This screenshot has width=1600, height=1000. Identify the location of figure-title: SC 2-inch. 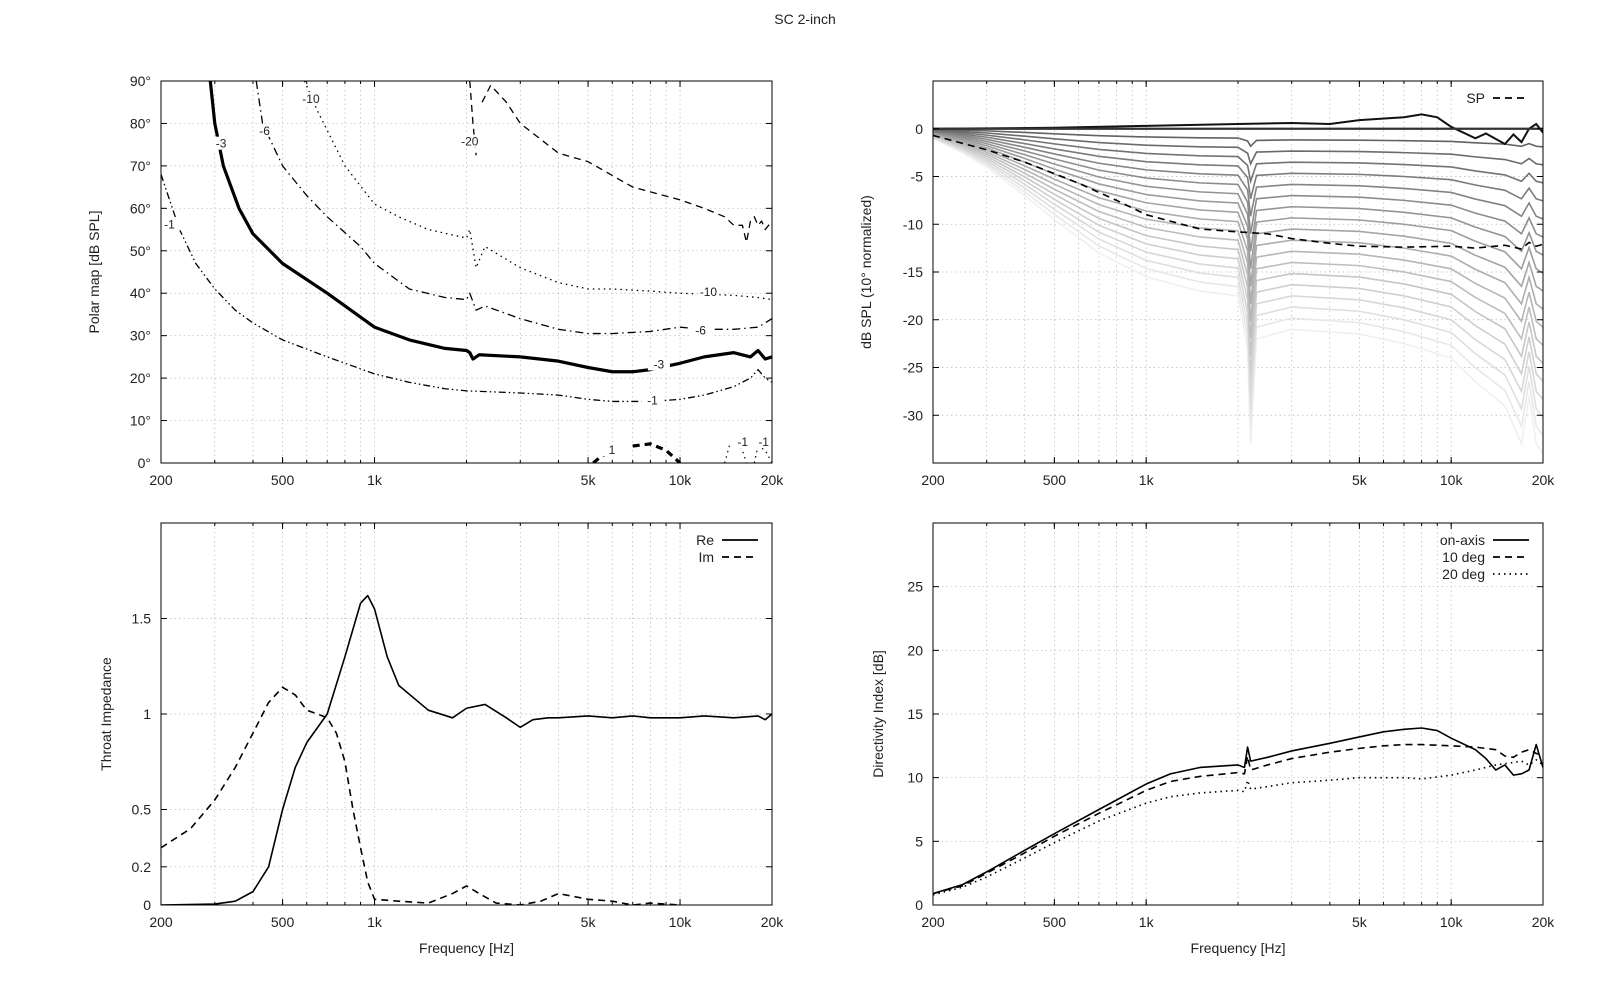
(804, 19).